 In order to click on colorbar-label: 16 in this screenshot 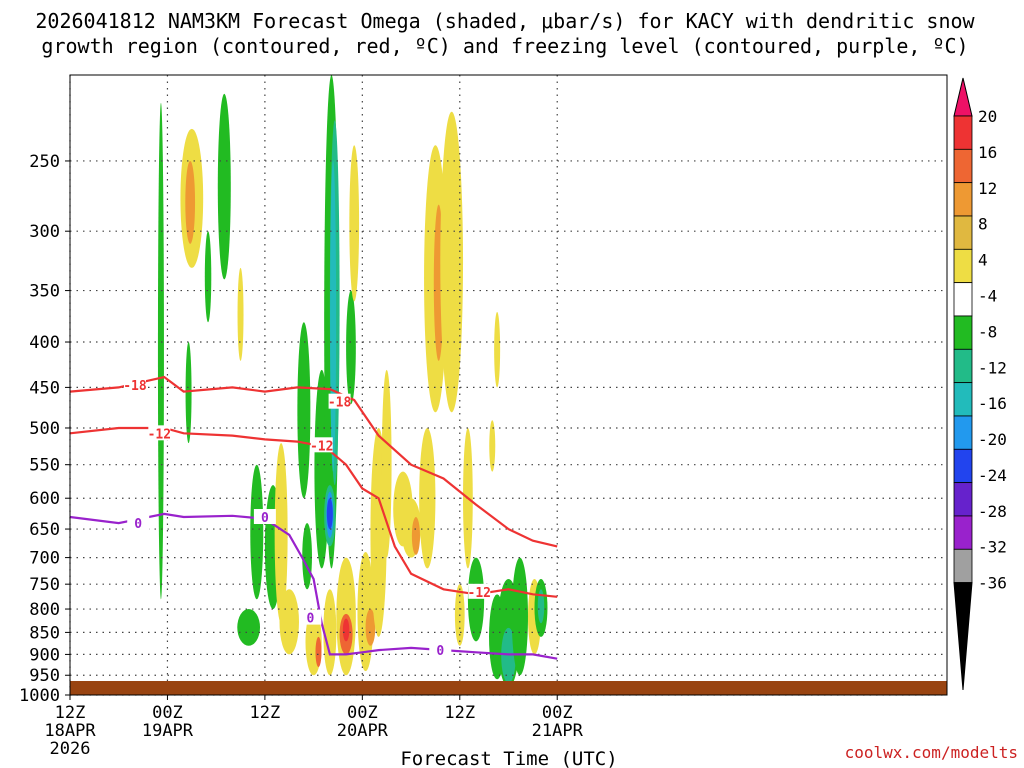, I will do `click(987, 152)`.